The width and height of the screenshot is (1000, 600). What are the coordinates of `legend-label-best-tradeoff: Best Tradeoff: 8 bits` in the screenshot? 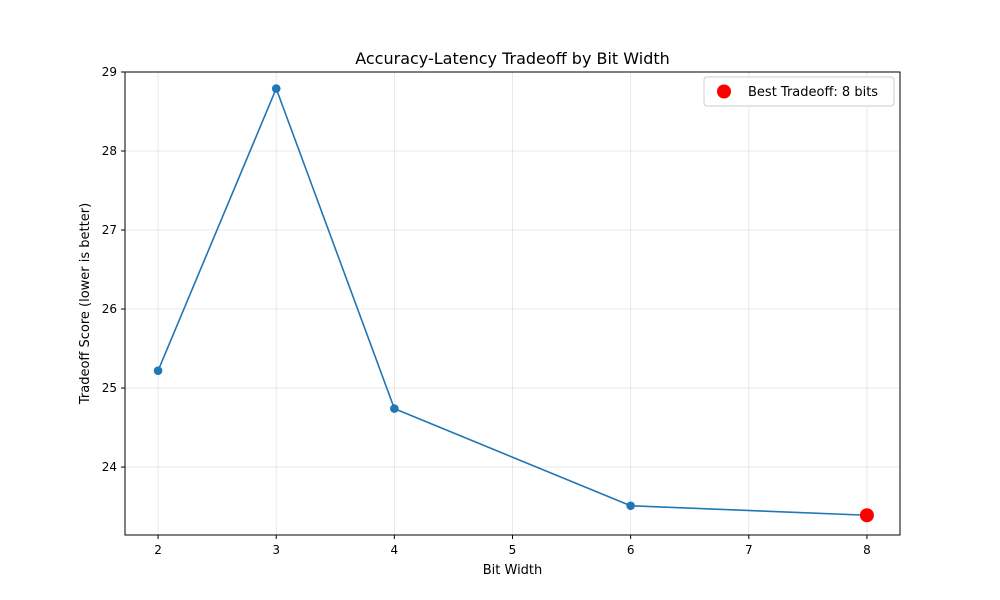 It's located at (813, 92).